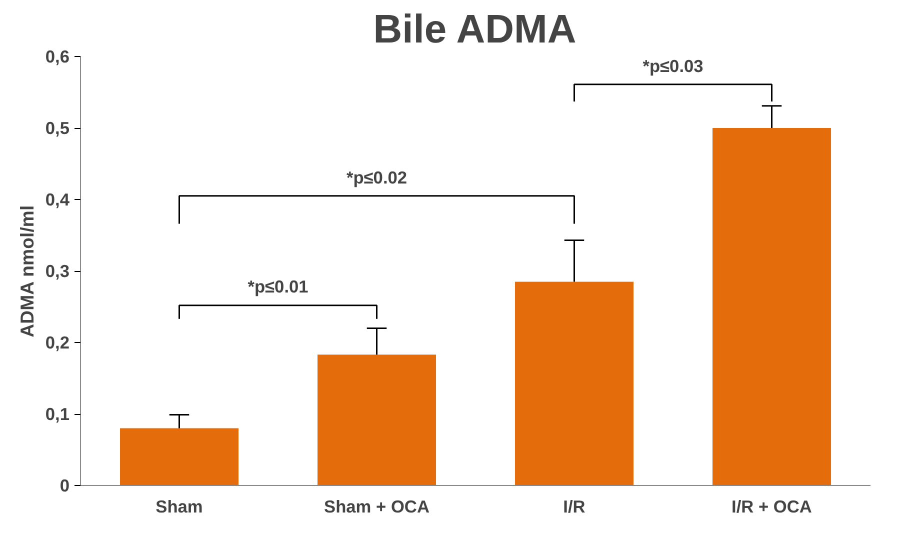 This screenshot has height=537, width=902. I want to click on chart-title: Bile ADMA, so click(474, 30).